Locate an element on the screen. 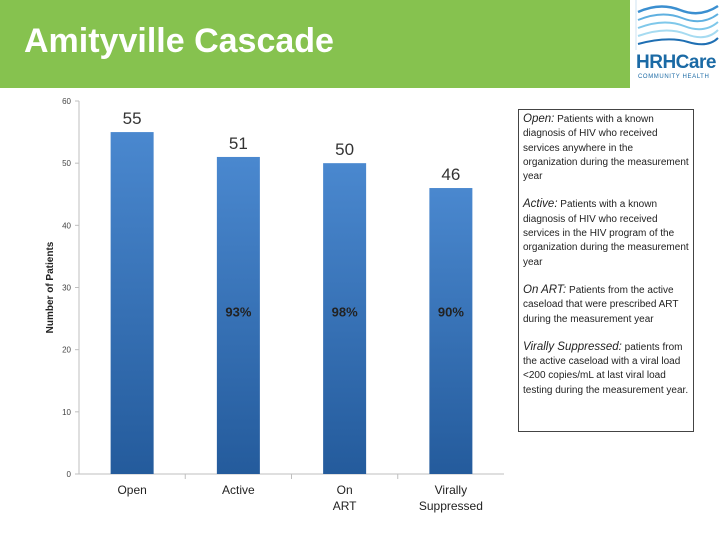  bar-value-label: 50 is located at coordinates (344, 149).